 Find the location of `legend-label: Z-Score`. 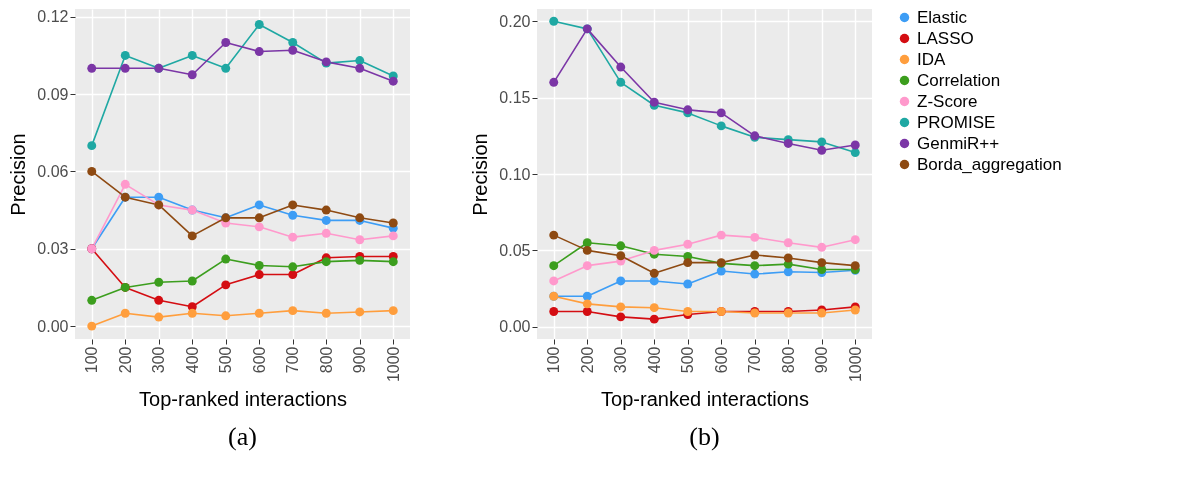

legend-label: Z-Score is located at coordinates (947, 101).